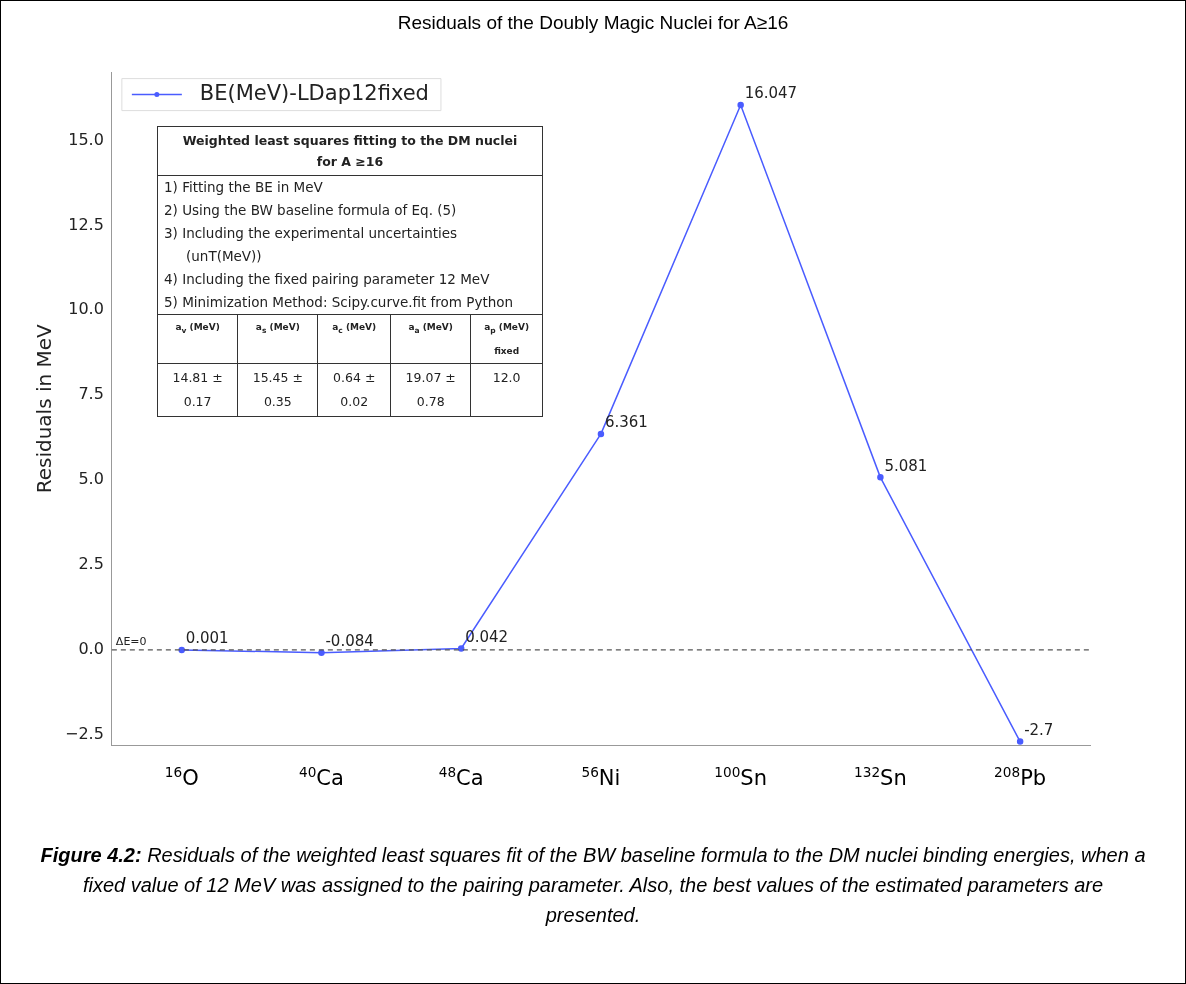  Describe the element at coordinates (91, 564) in the screenshot. I see `y-tick-label: 2.5` at that location.